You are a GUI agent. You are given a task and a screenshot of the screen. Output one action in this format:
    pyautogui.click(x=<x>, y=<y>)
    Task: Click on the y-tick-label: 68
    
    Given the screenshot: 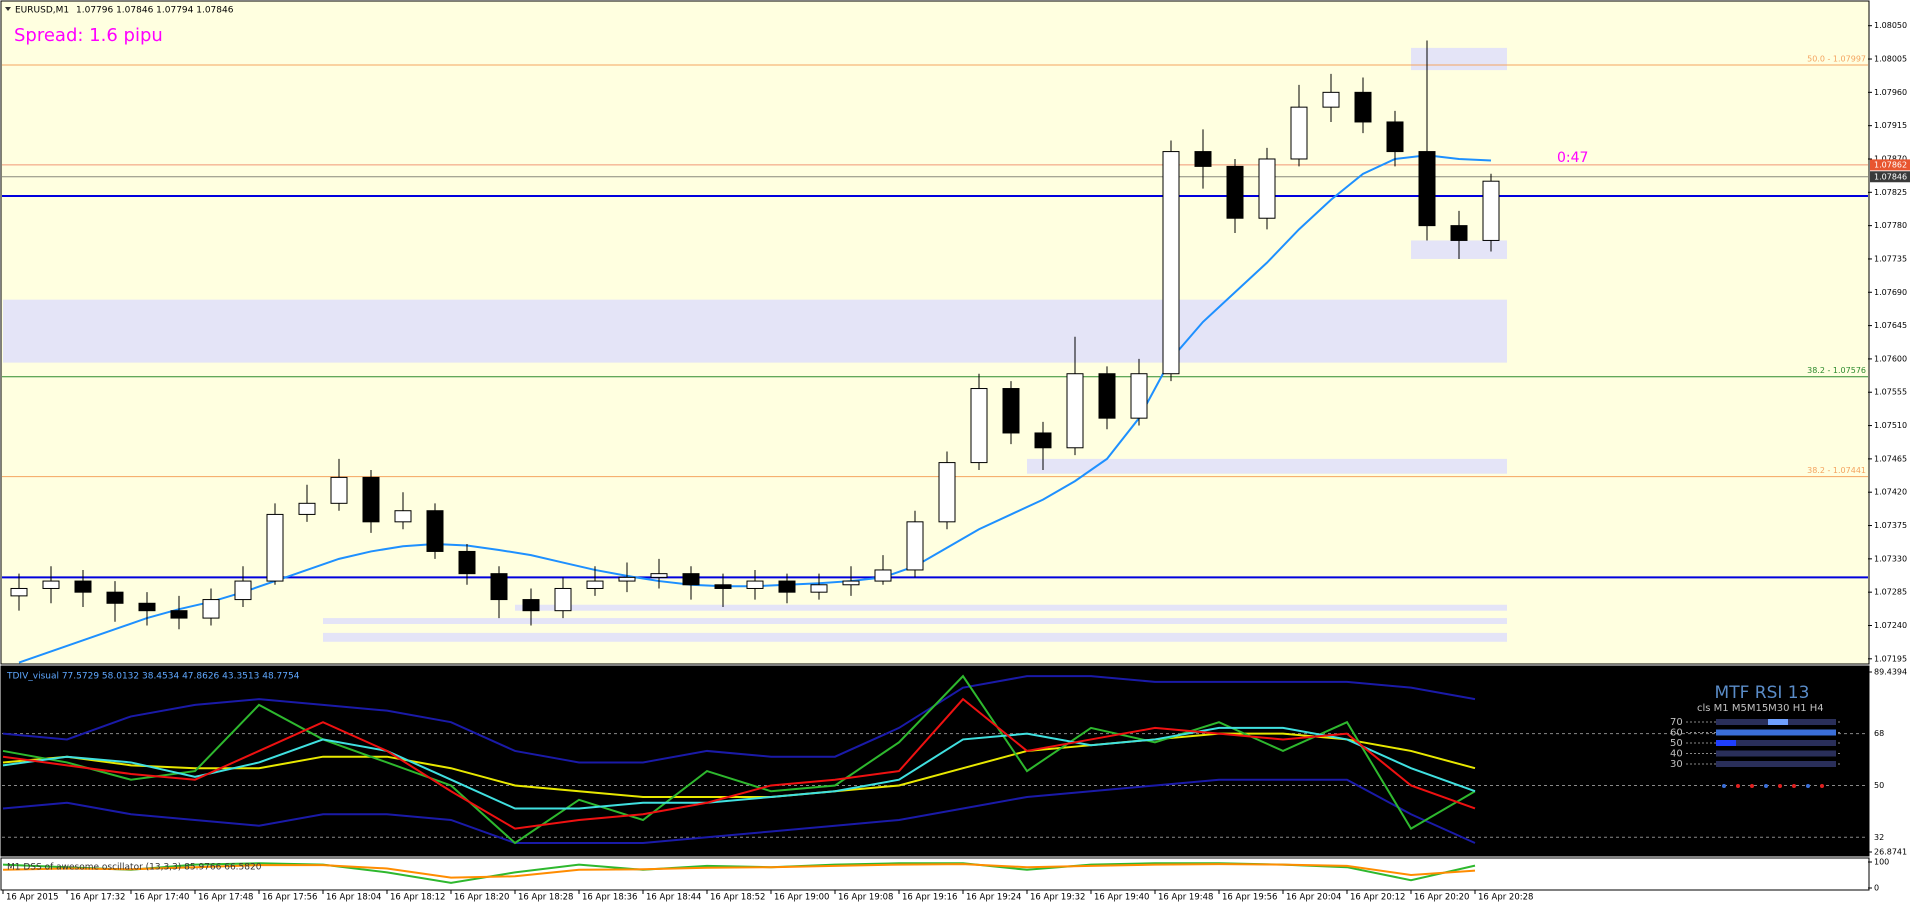 What is the action you would take?
    pyautogui.click(x=1879, y=733)
    